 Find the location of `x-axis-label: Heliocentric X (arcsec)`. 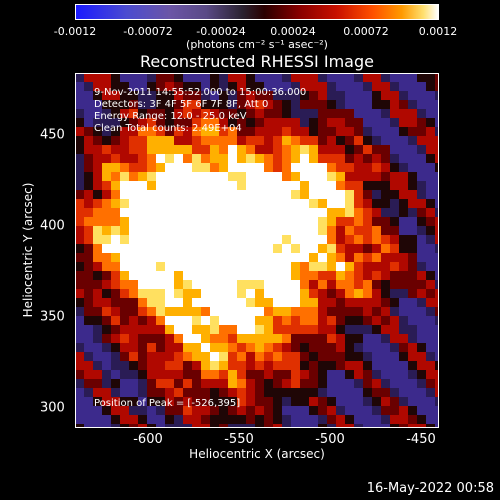

x-axis-label: Heliocentric X (arcsec) is located at coordinates (257, 454).